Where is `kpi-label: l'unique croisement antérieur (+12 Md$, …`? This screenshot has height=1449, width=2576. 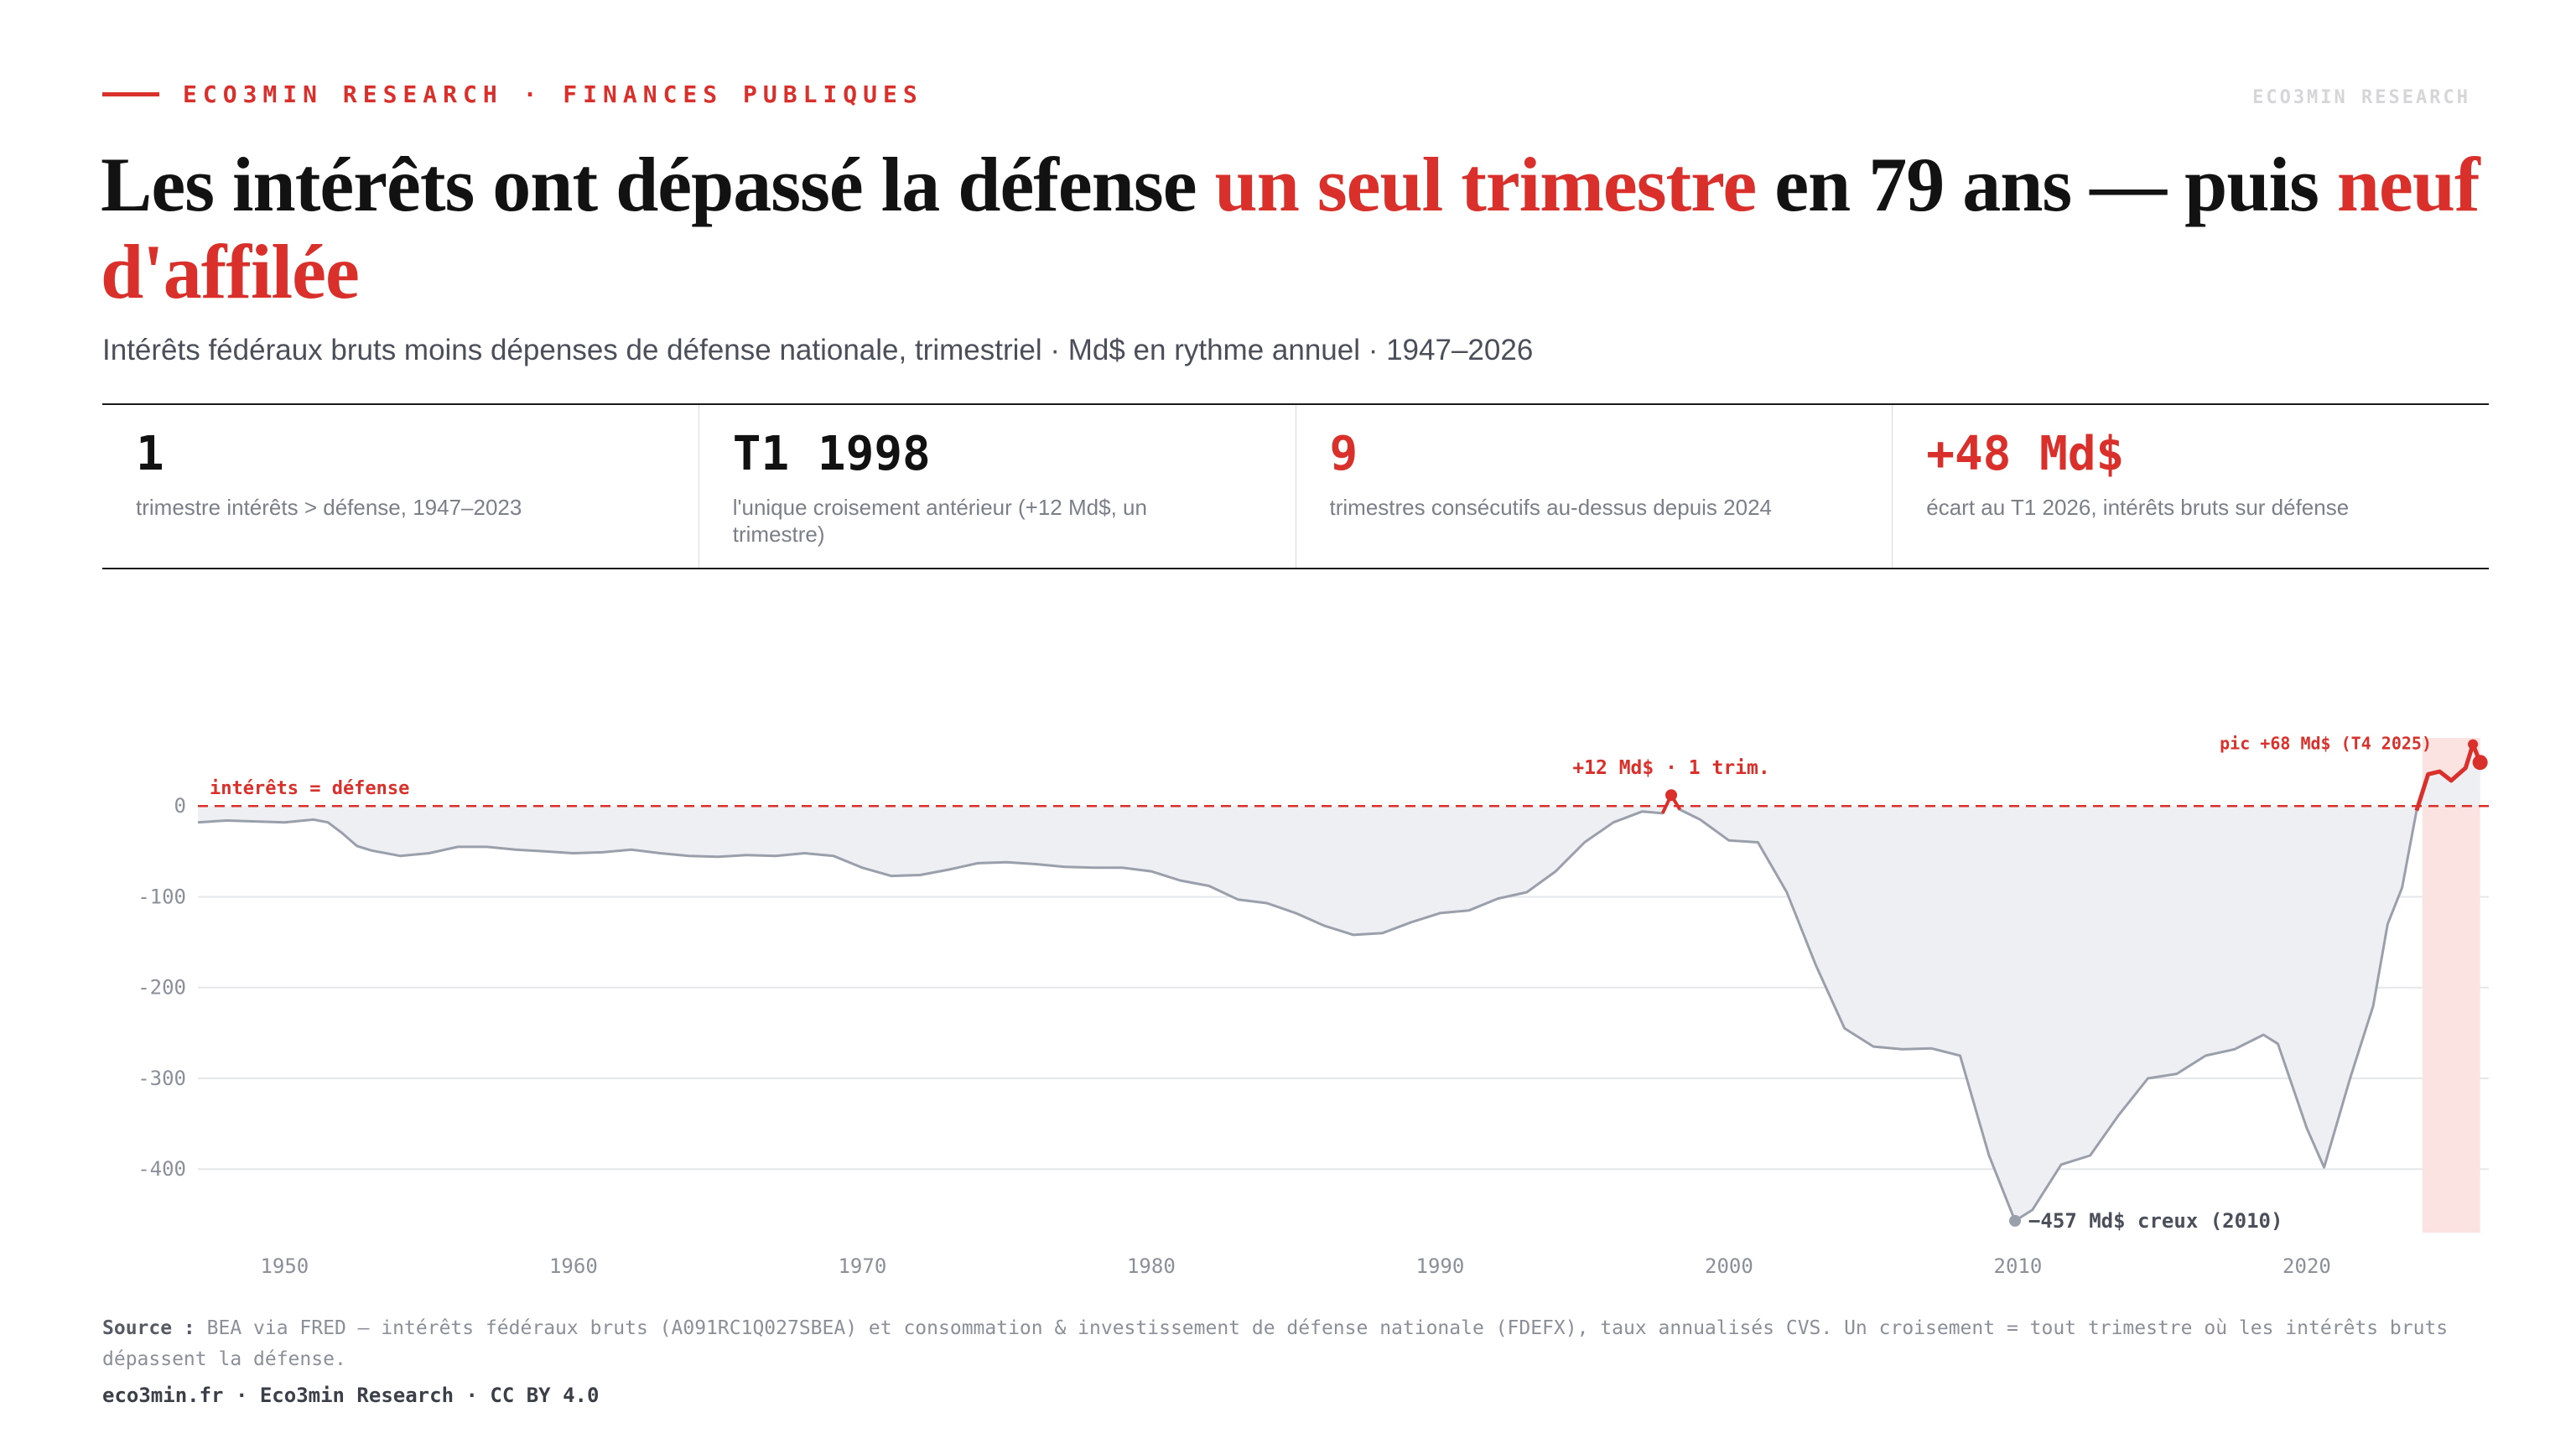 kpi-label: l'unique croisement antérieur (+12 Md$, … is located at coordinates (939, 521).